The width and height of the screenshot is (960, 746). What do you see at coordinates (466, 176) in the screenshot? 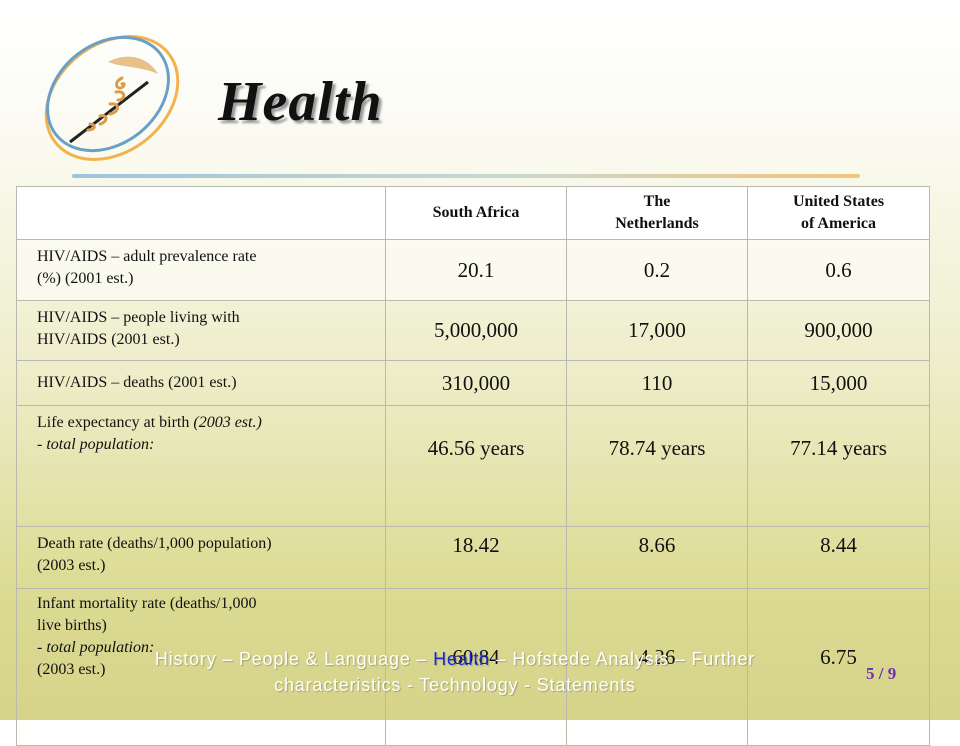
I see `title-divider` at bounding box center [466, 176].